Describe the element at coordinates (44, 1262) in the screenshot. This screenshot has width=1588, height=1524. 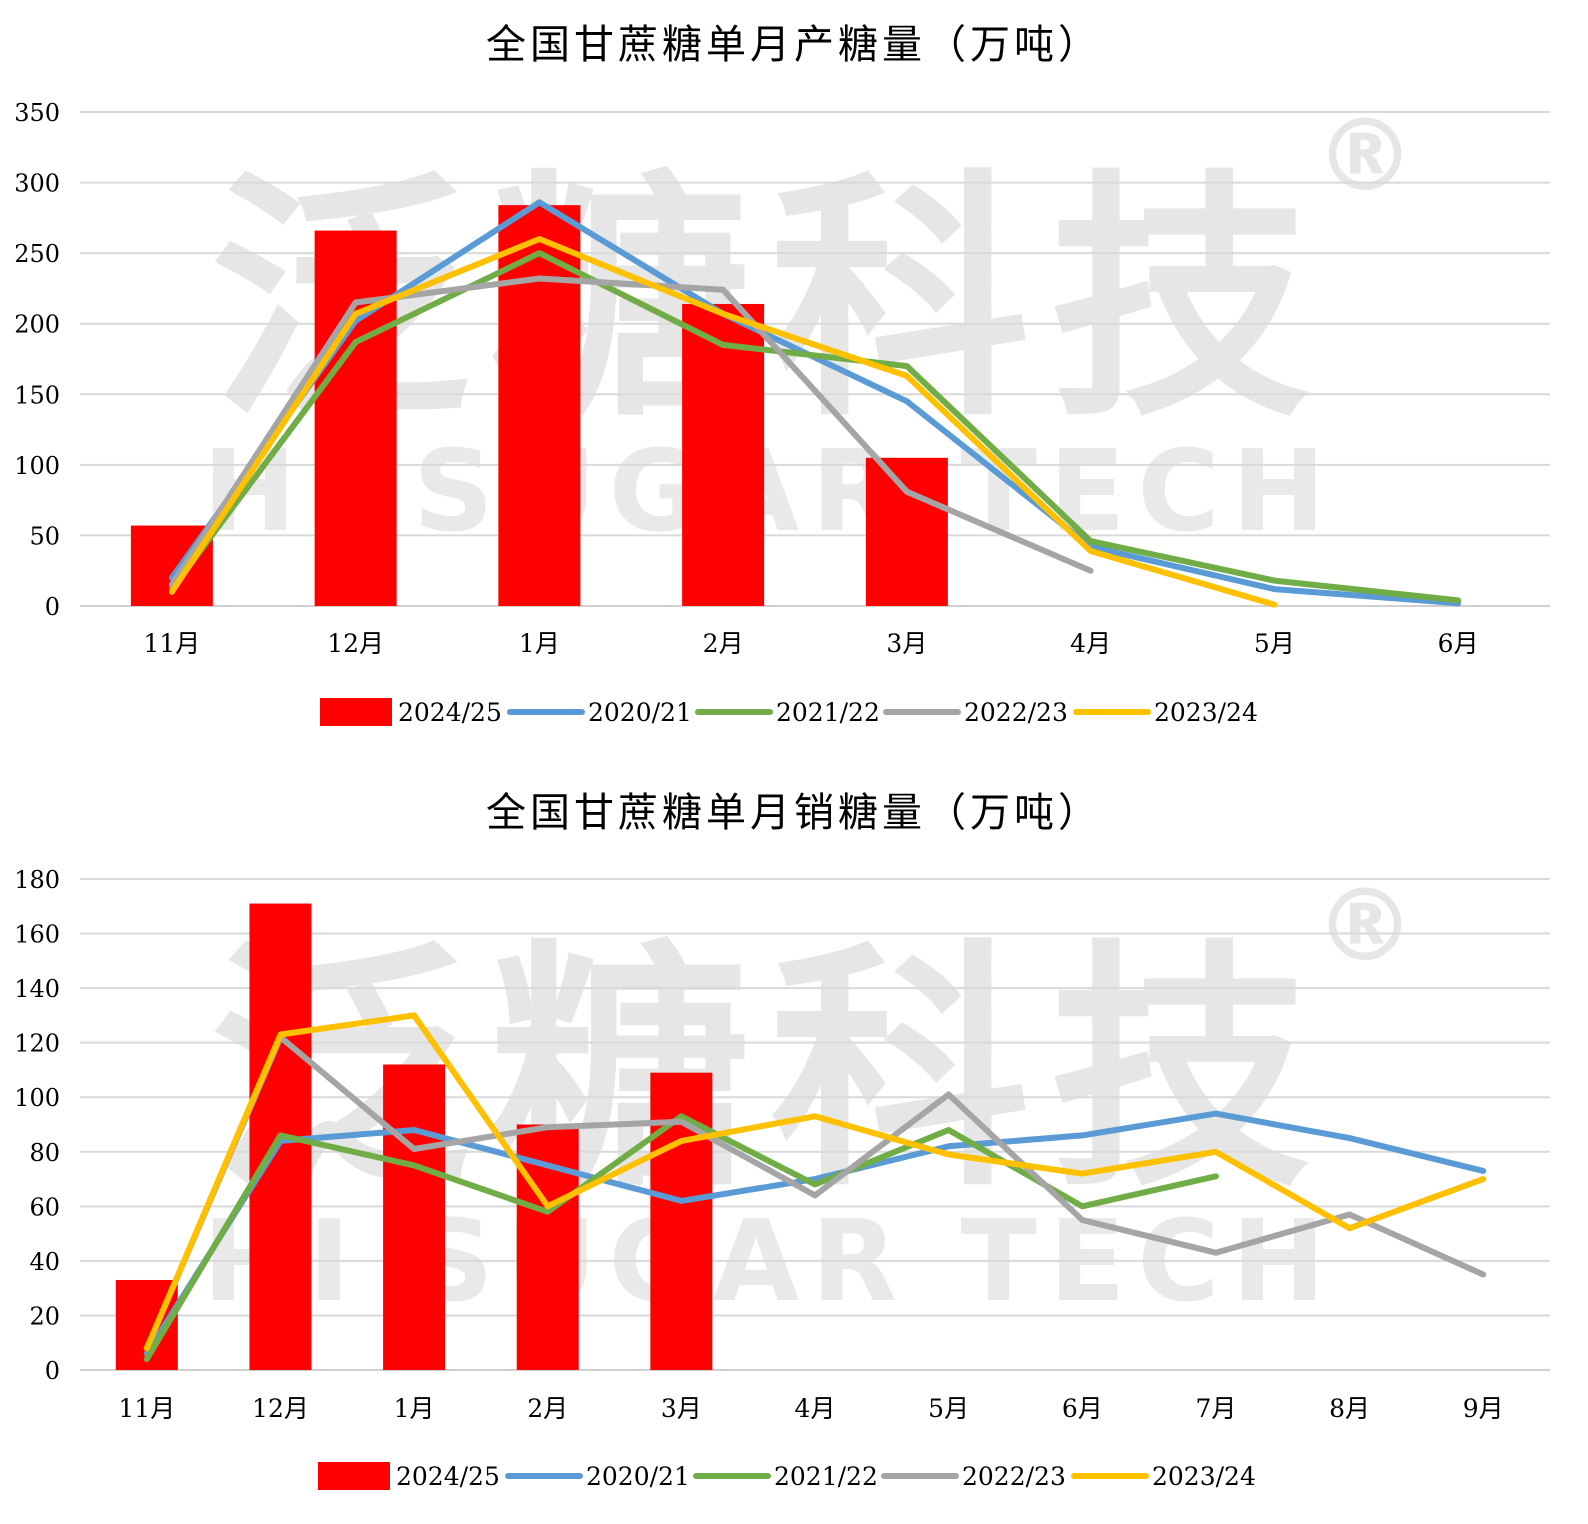
I see `y-tick-label: 40` at that location.